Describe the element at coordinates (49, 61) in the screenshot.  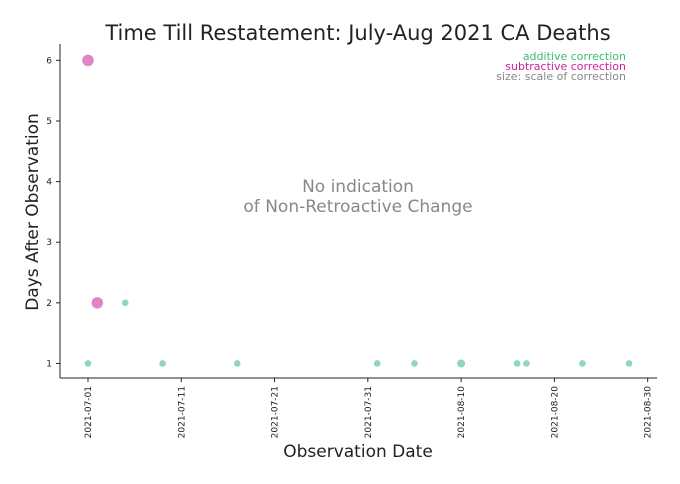
I see `y-tick-label: 6` at that location.